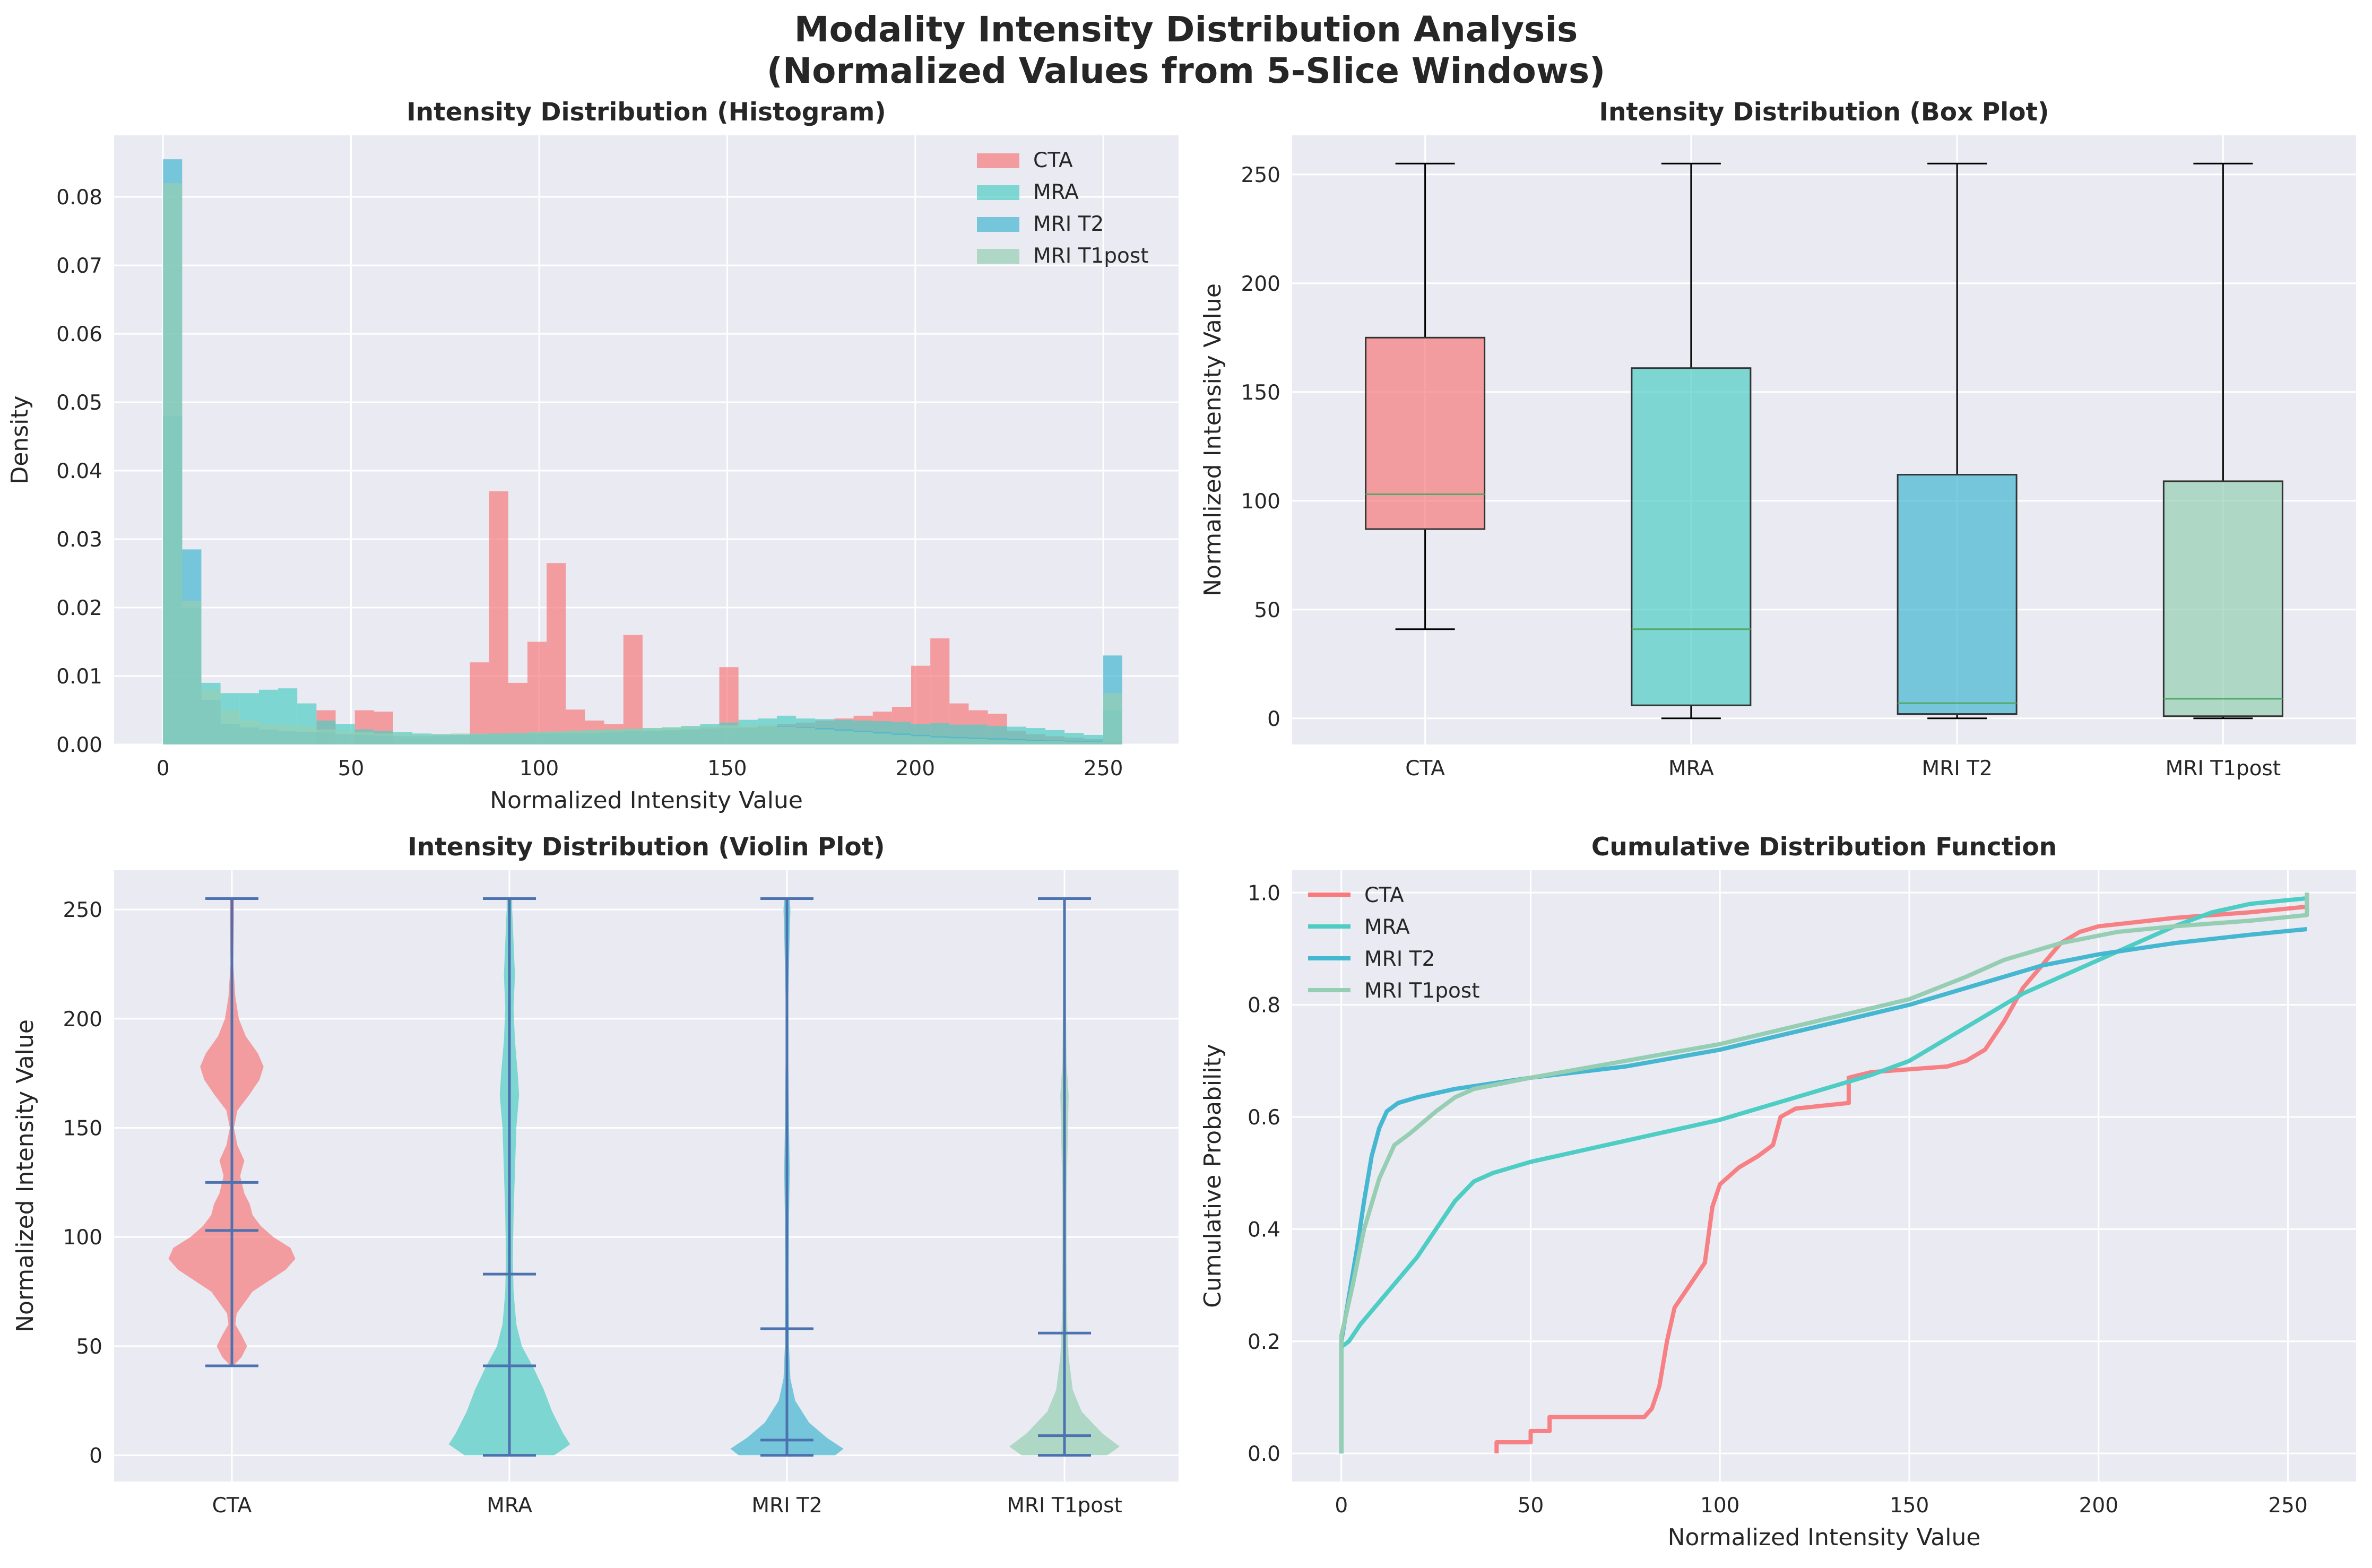 The height and width of the screenshot is (1568, 2372). Describe the element at coordinates (2098, 1506) in the screenshot. I see `x-tick-label: 200` at that location.